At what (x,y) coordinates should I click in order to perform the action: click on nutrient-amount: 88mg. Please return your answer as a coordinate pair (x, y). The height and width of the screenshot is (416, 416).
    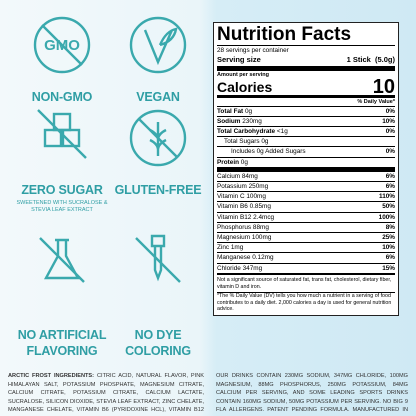
    Looking at the image, I should click on (260, 227).